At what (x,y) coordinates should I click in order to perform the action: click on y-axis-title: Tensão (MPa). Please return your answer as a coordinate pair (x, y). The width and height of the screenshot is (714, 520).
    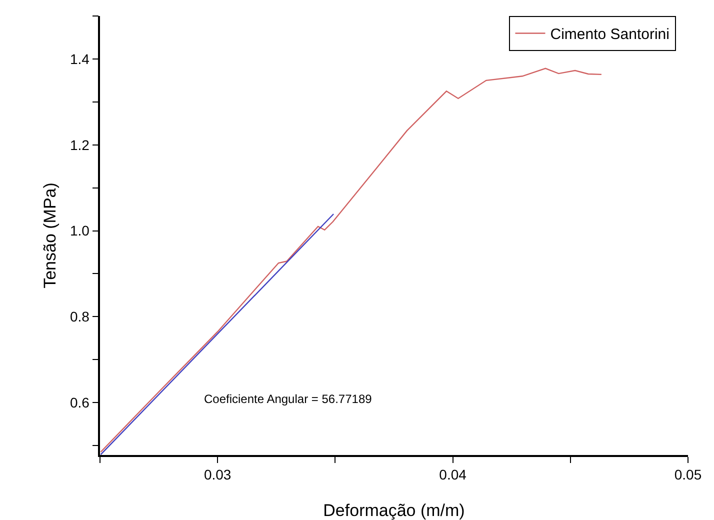
    Looking at the image, I should click on (50, 235).